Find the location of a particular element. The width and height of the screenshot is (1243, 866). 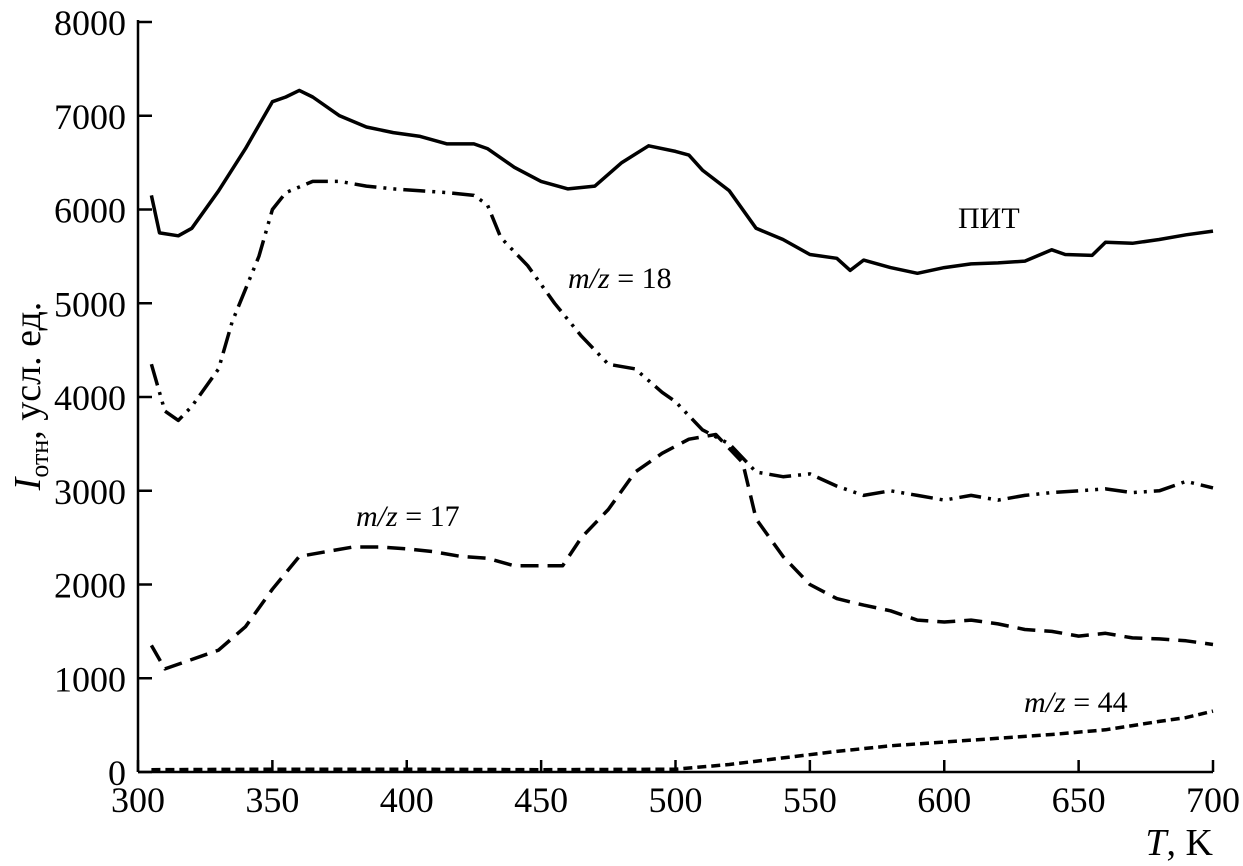

y-tick-label-4000: 4000 is located at coordinates (90, 398).